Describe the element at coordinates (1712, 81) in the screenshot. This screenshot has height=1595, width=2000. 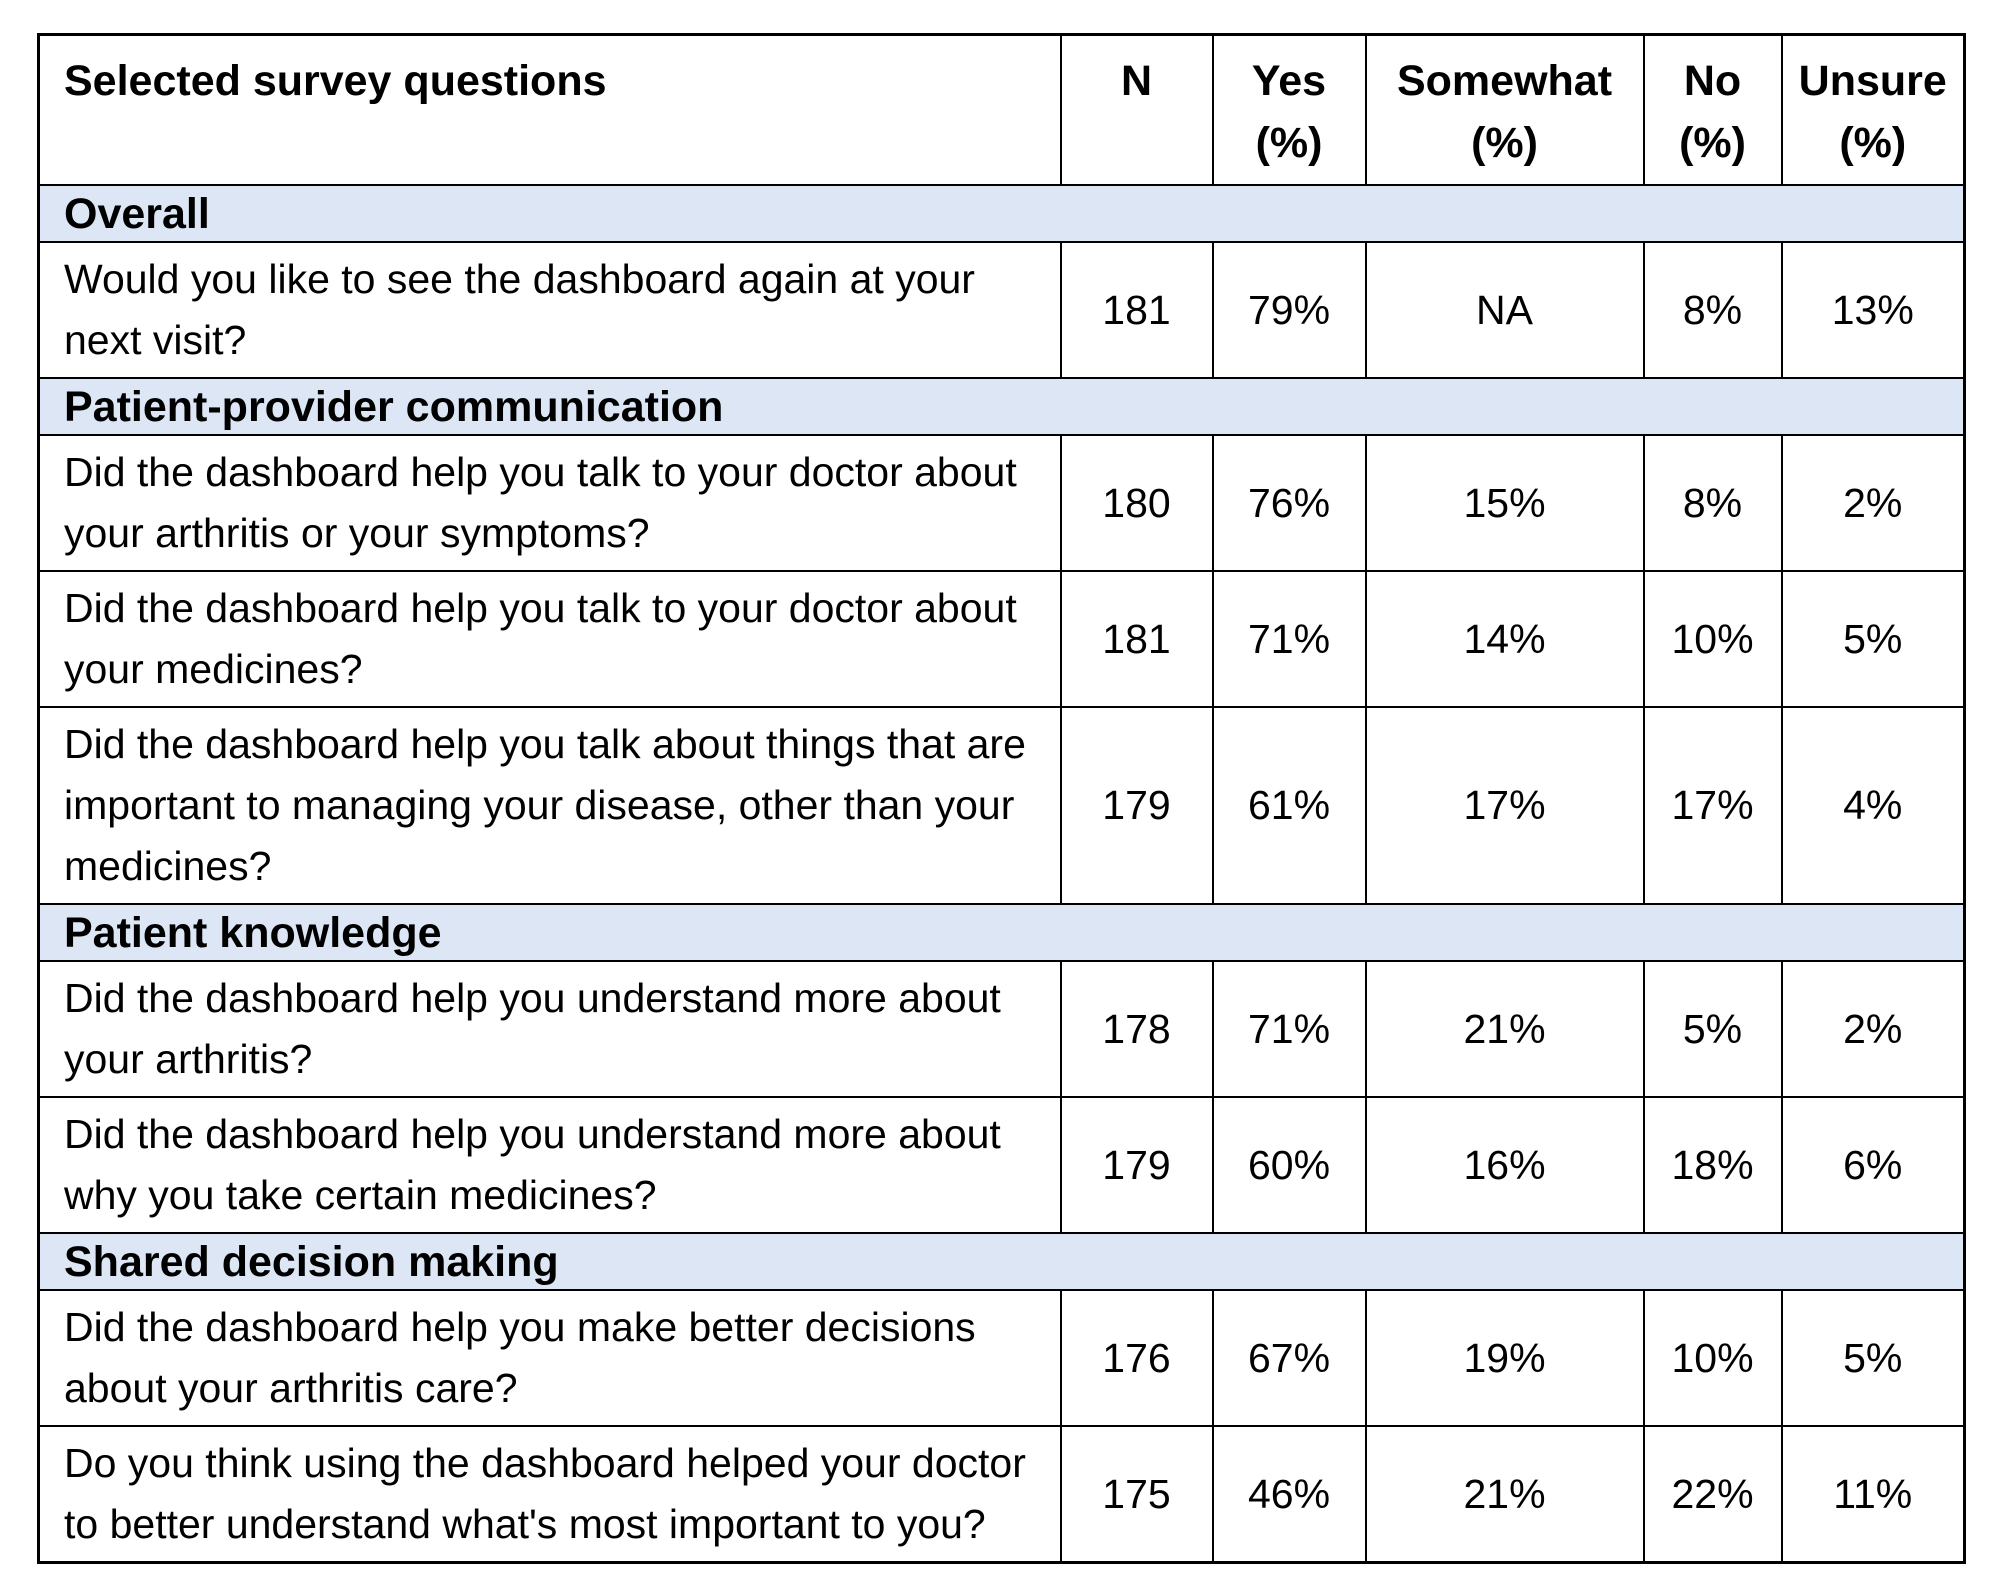
I see `col-header-no-label: No` at that location.